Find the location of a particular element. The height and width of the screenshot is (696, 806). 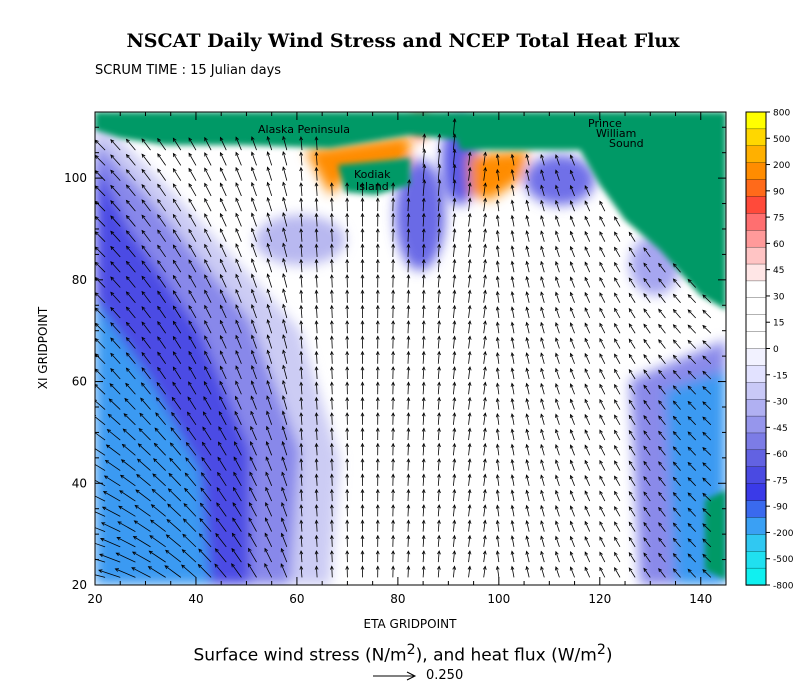

colorbar-tick-label: 500 is located at coordinates (781, 140).